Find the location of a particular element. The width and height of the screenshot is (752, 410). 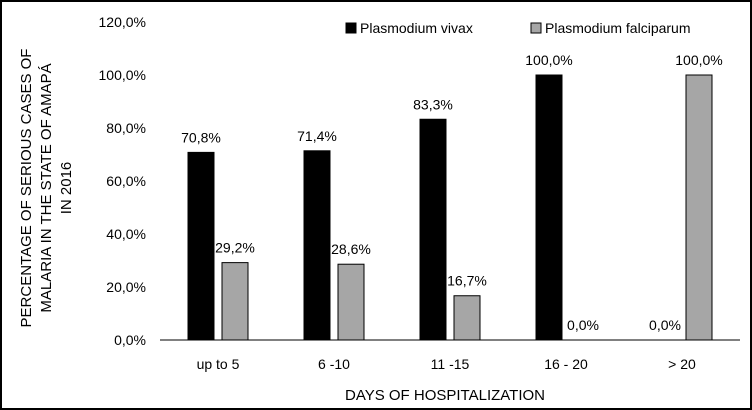

y-axis-title-line: PERCENTAGE OF SERIOUS CASES OF is located at coordinates (26, 188).